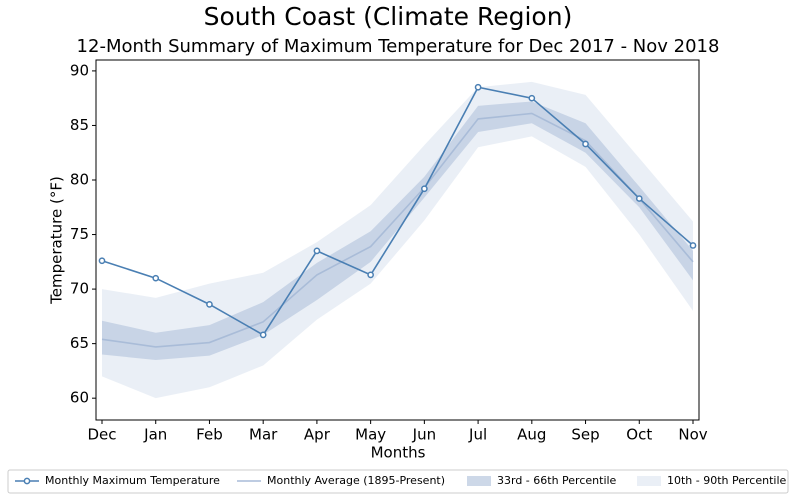 This screenshot has width=796, height=500. I want to click on y-tick-label: 90, so click(79, 70).